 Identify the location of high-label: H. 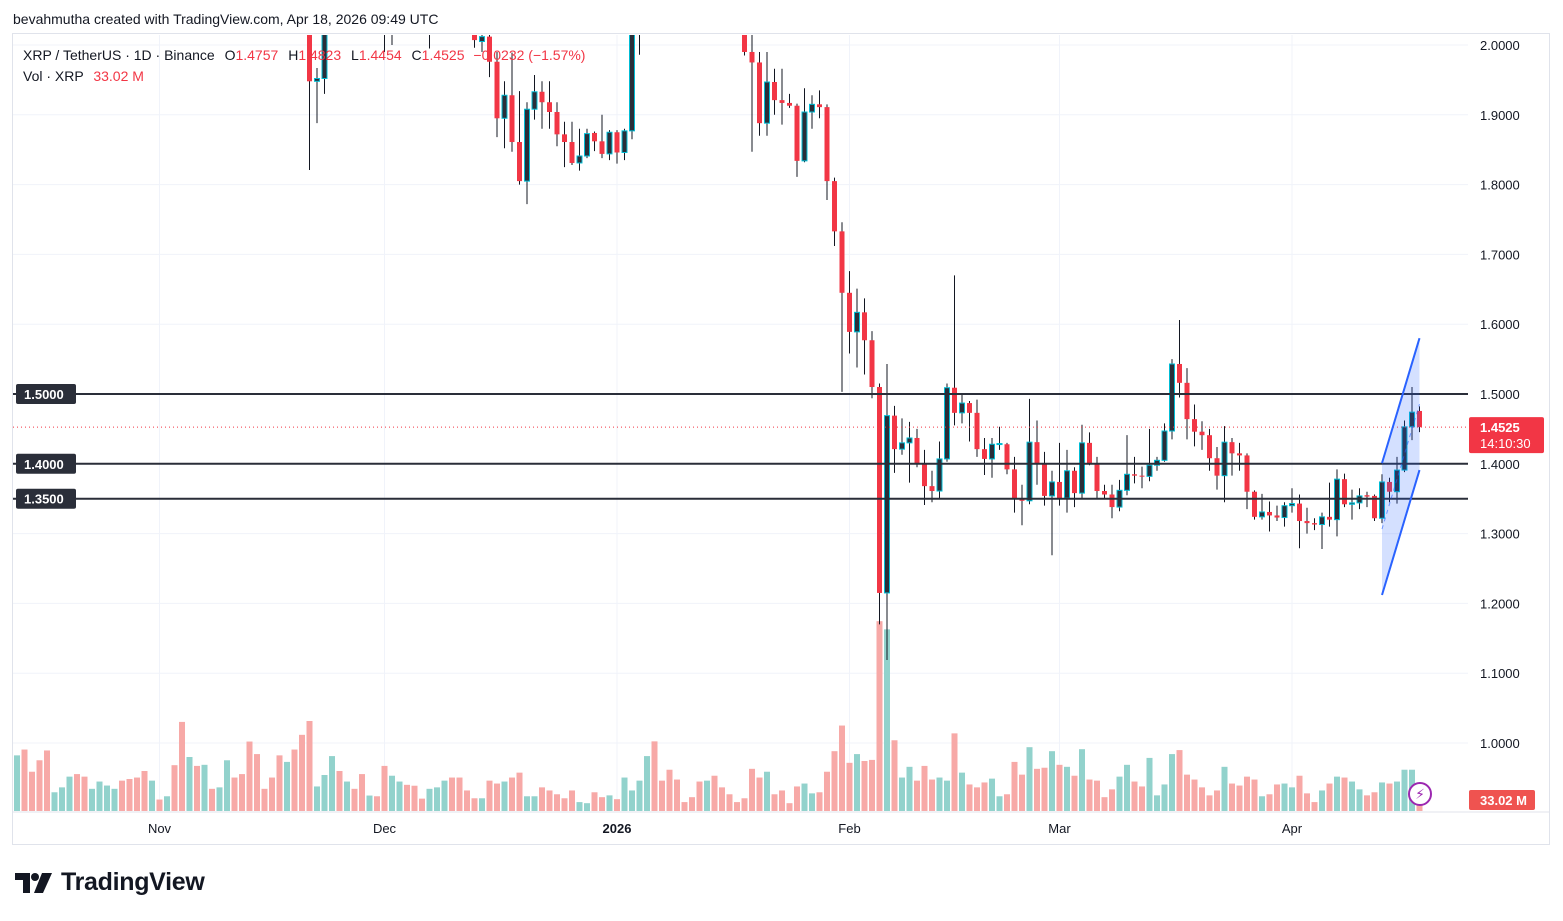
(293, 55).